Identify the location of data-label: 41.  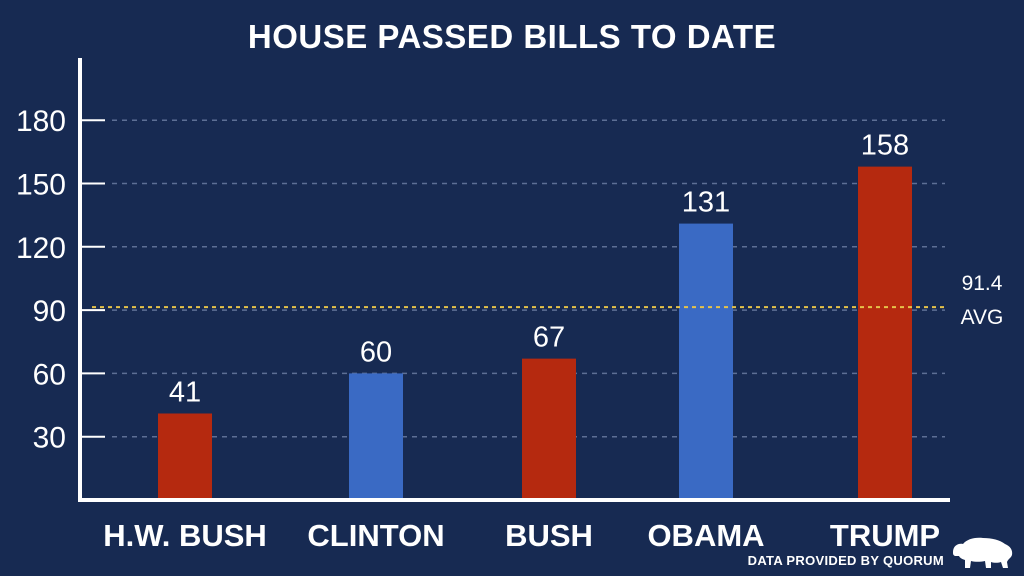
(185, 392).